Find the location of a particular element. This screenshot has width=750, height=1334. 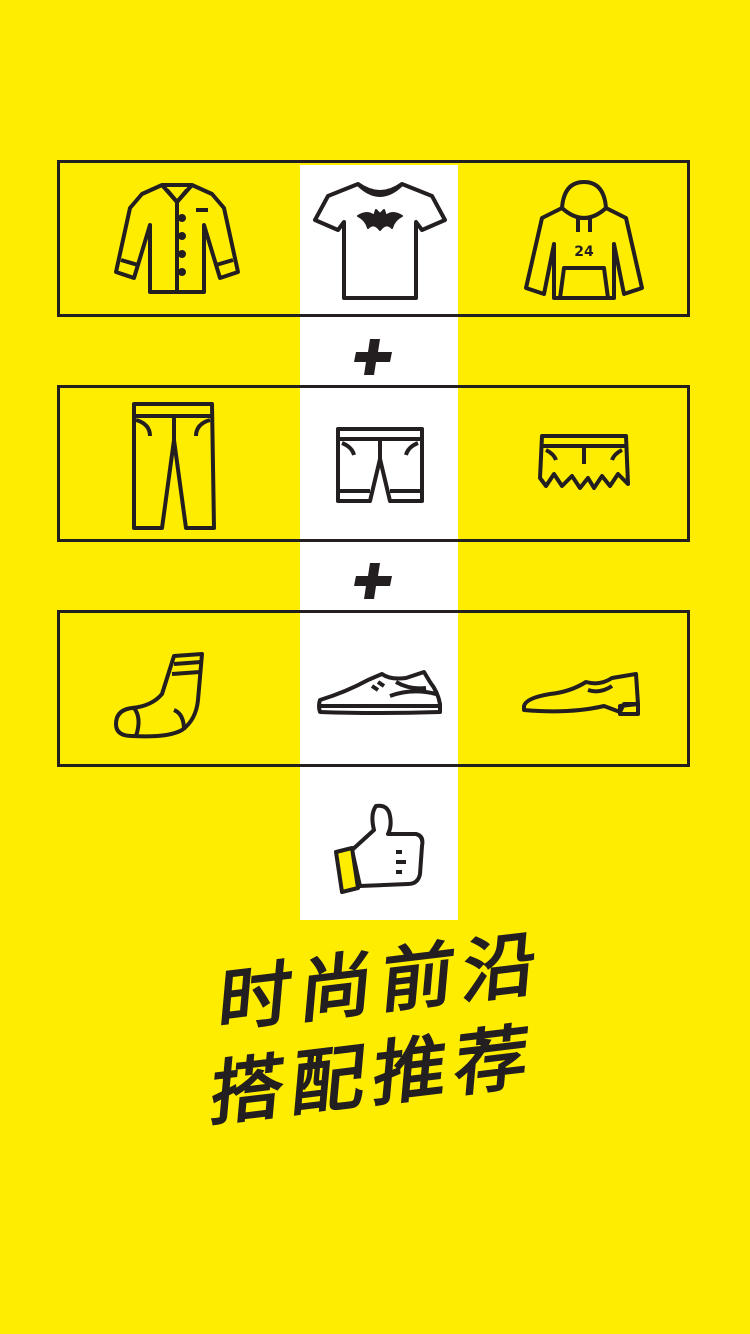

tshirt-icon is located at coordinates (380, 241).